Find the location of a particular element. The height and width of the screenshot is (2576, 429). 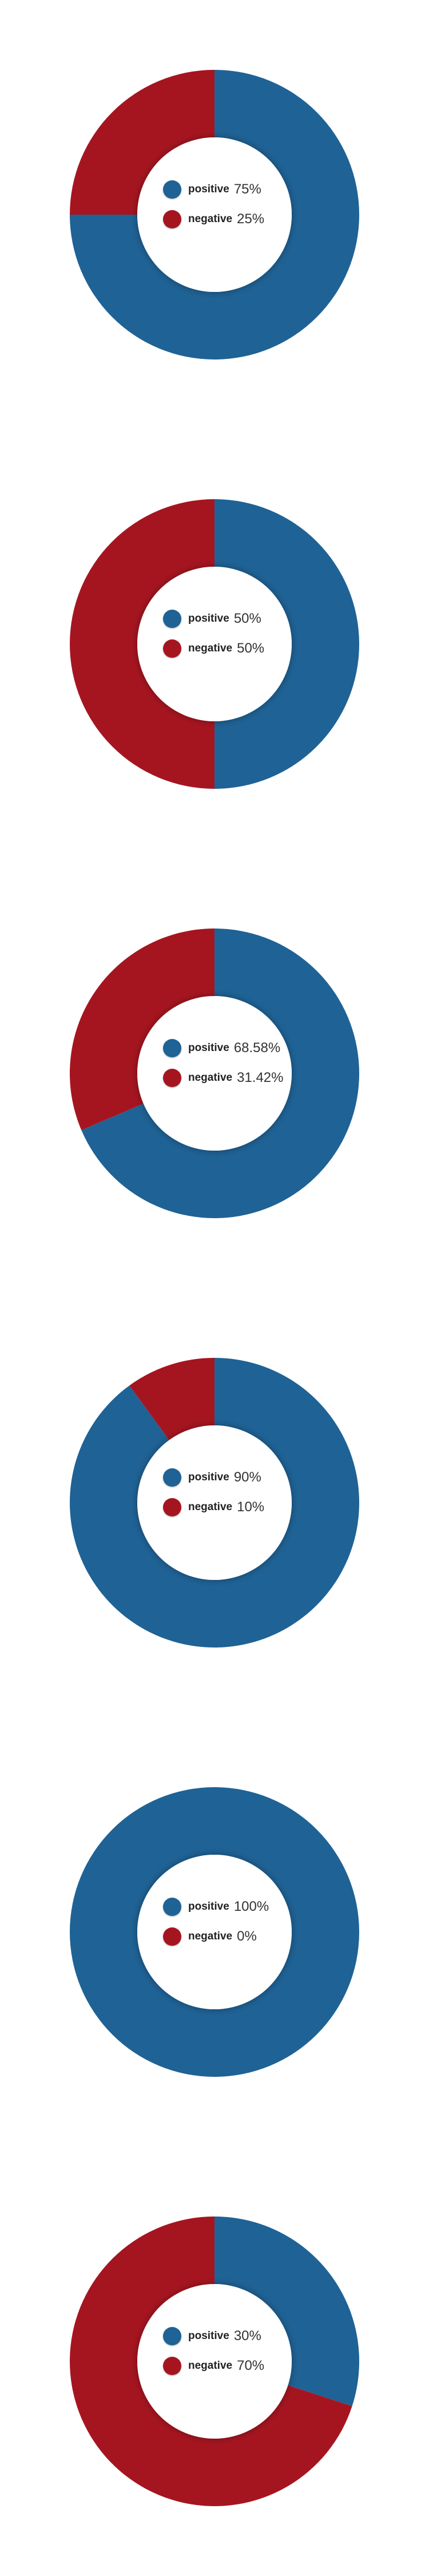

legend-value-label: 0% is located at coordinates (247, 1936).